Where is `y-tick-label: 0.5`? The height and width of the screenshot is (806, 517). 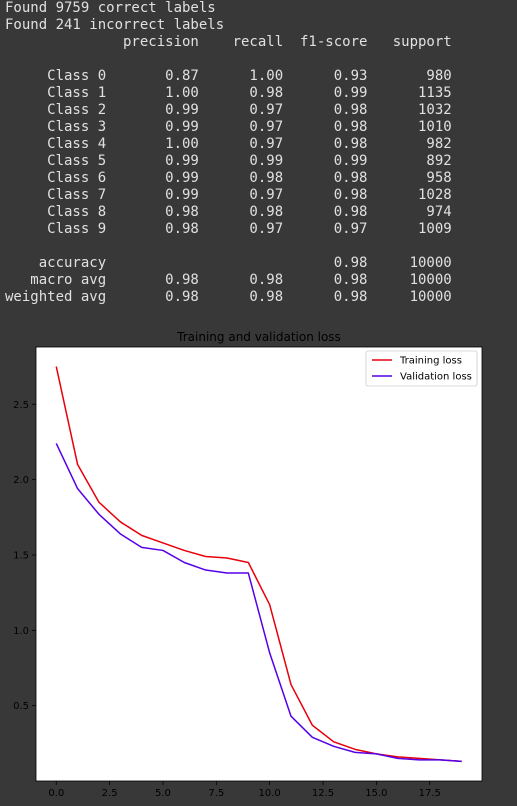 y-tick-label: 0.5 is located at coordinates (21, 706).